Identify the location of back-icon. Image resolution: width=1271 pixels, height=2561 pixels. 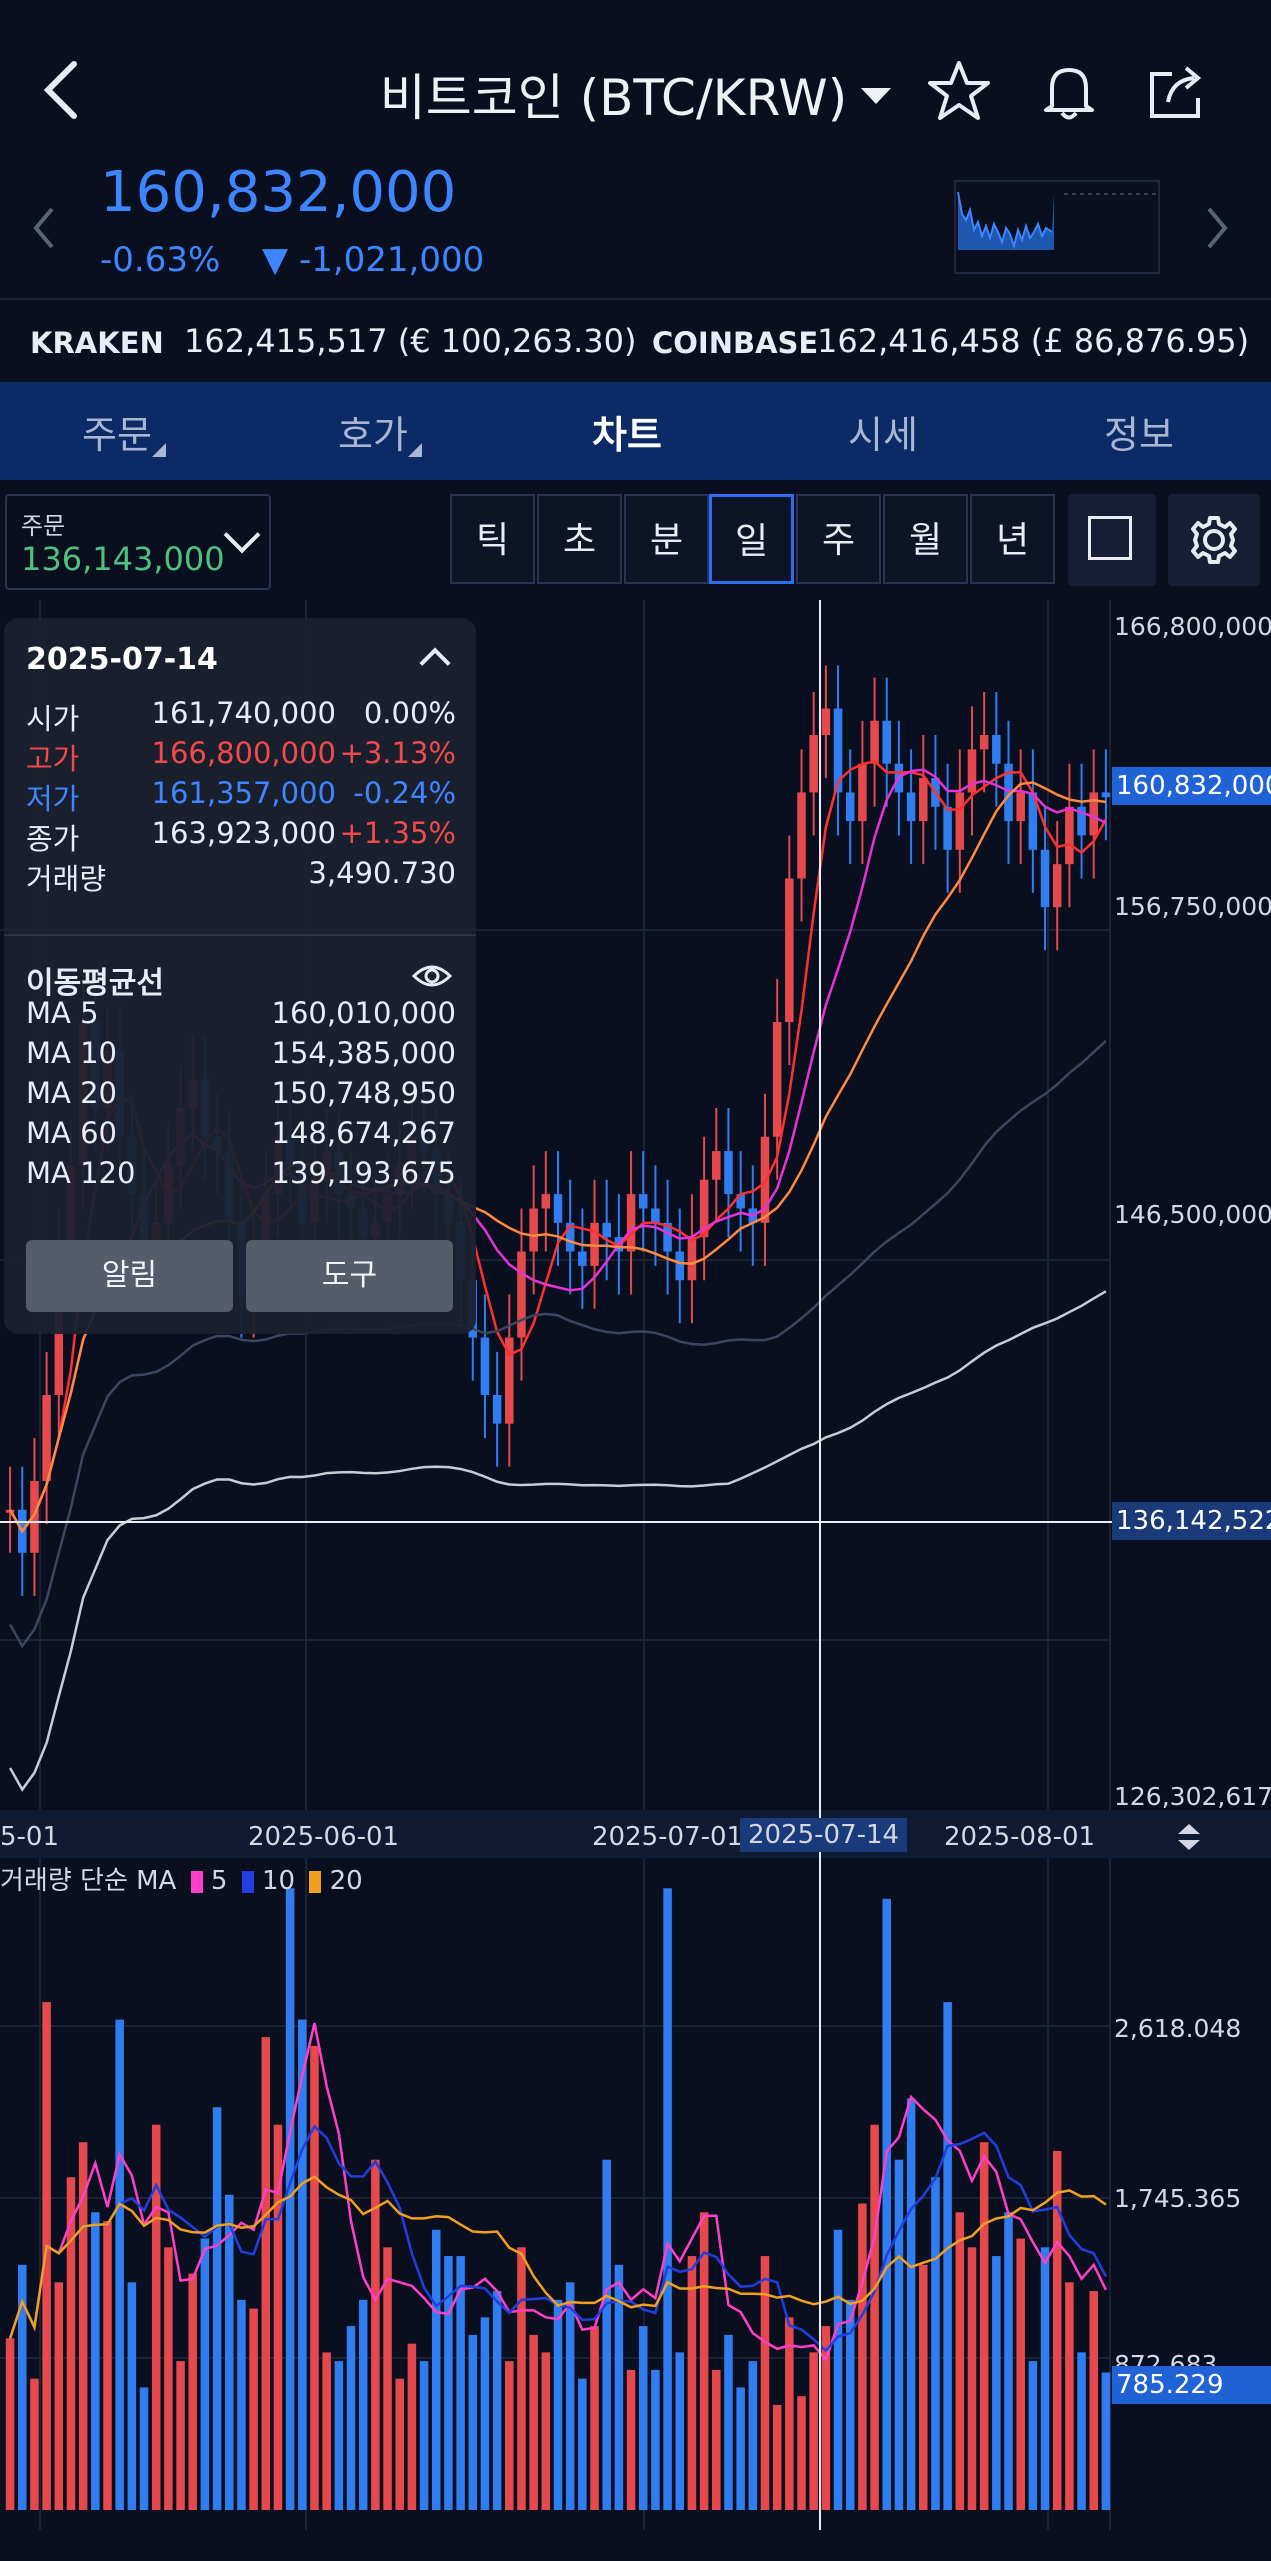
(62, 90).